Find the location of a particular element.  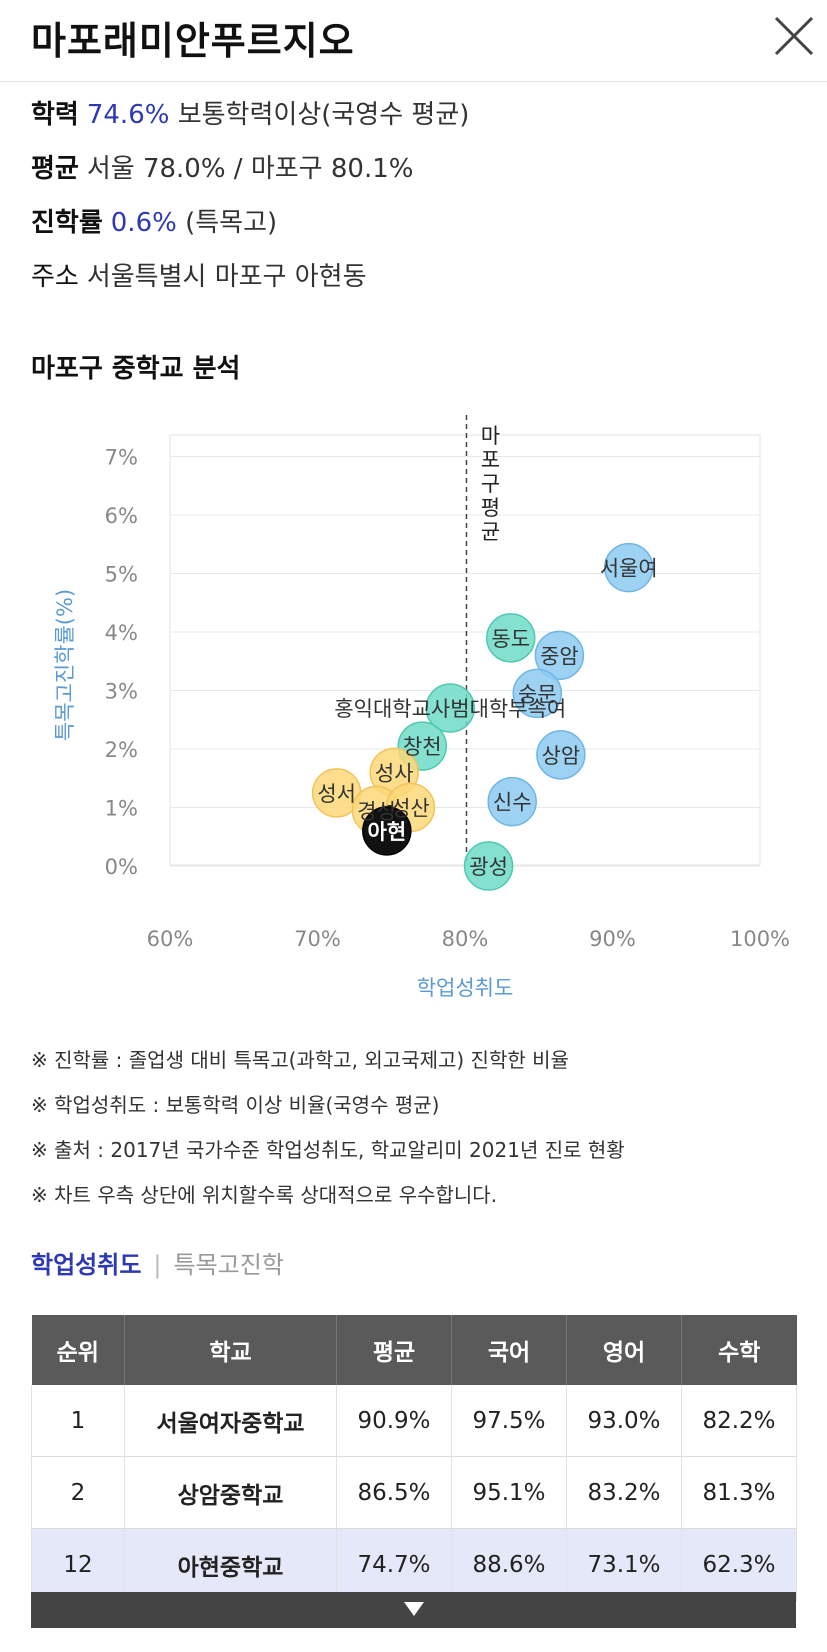

address-info-row: 주소 서울특별시 마포구 아현동 is located at coordinates (199, 274).